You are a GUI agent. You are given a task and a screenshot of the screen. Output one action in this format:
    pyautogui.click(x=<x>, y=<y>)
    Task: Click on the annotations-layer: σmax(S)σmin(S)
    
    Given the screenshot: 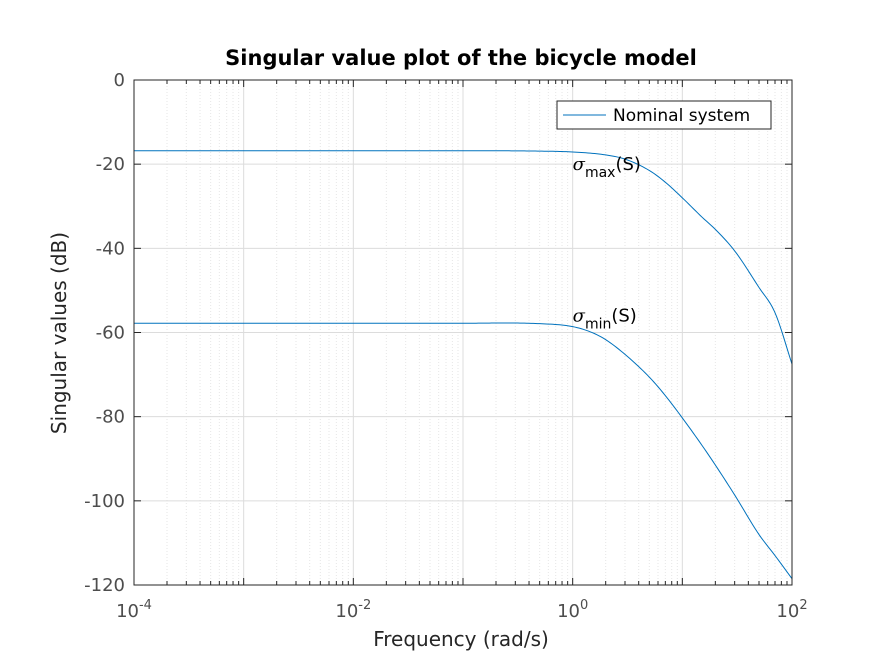 What is the action you would take?
    pyautogui.click(x=607, y=243)
    